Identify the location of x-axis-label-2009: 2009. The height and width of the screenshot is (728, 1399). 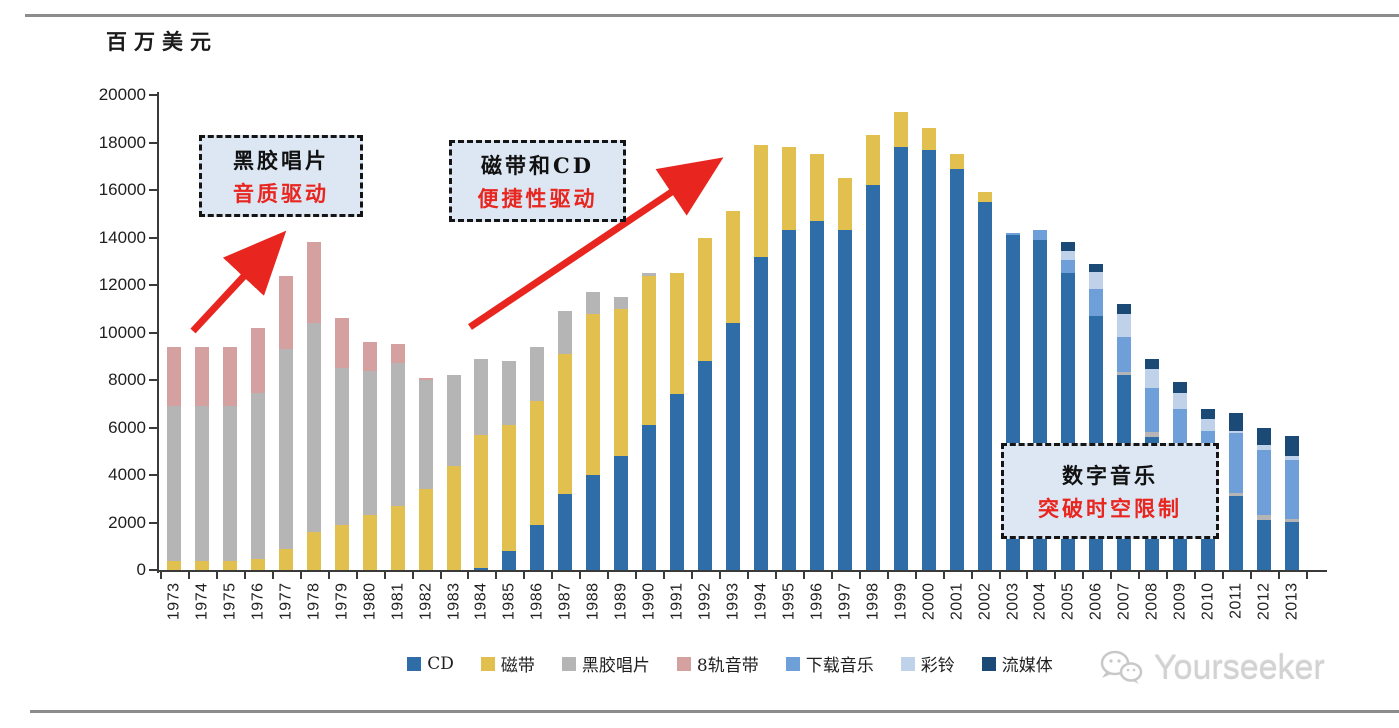
(1180, 601).